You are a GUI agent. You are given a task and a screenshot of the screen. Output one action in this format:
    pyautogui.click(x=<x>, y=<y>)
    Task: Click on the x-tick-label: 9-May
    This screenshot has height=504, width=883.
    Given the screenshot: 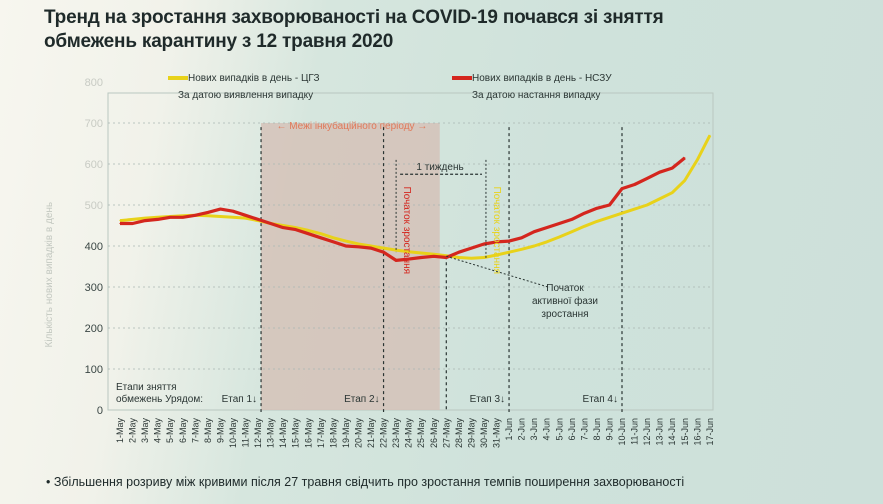 What is the action you would take?
    pyautogui.click(x=220, y=431)
    